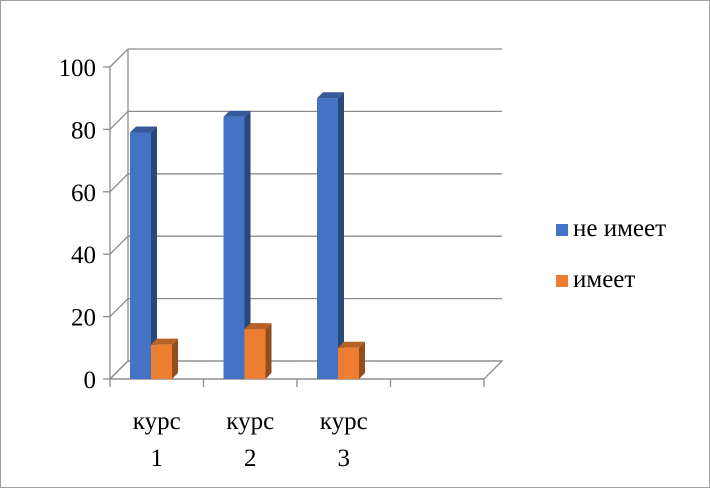 This screenshot has height=492, width=710. Describe the element at coordinates (611, 254) in the screenshot. I see `legend: не имеет имеет` at that location.